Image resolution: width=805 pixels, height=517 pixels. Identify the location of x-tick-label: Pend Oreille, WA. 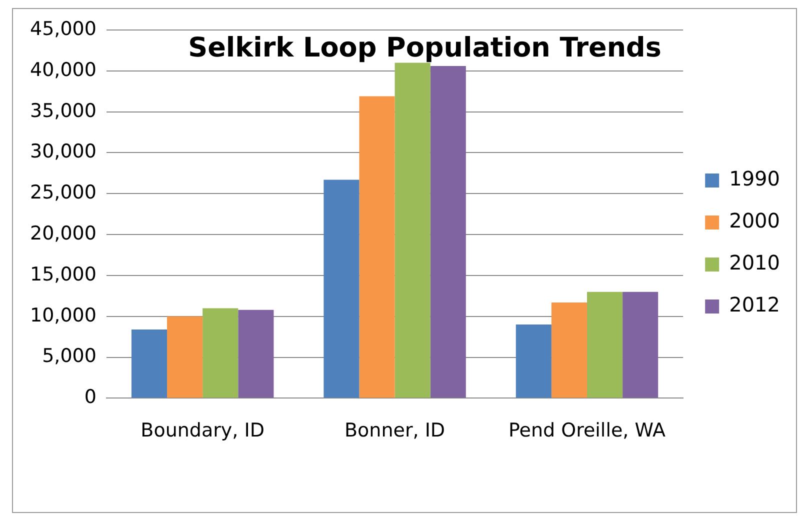
(587, 431).